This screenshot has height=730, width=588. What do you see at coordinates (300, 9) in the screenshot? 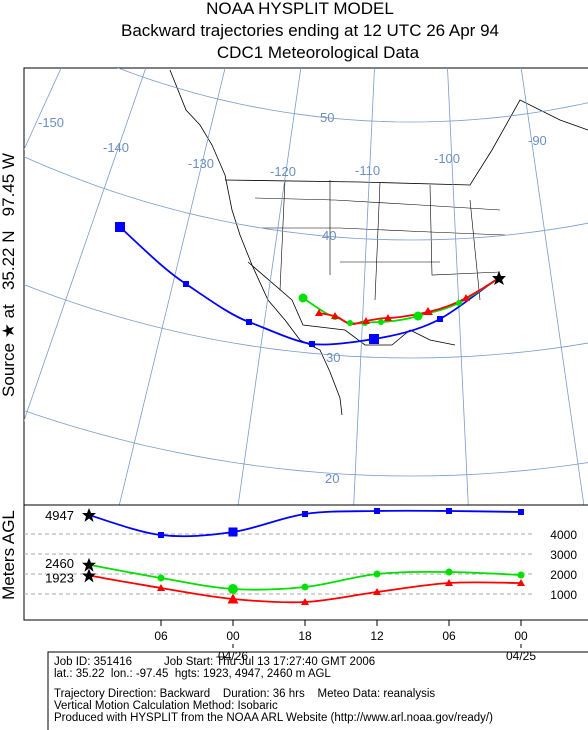
I see `title: NOAA HYSPLIT MODEL` at bounding box center [300, 9].